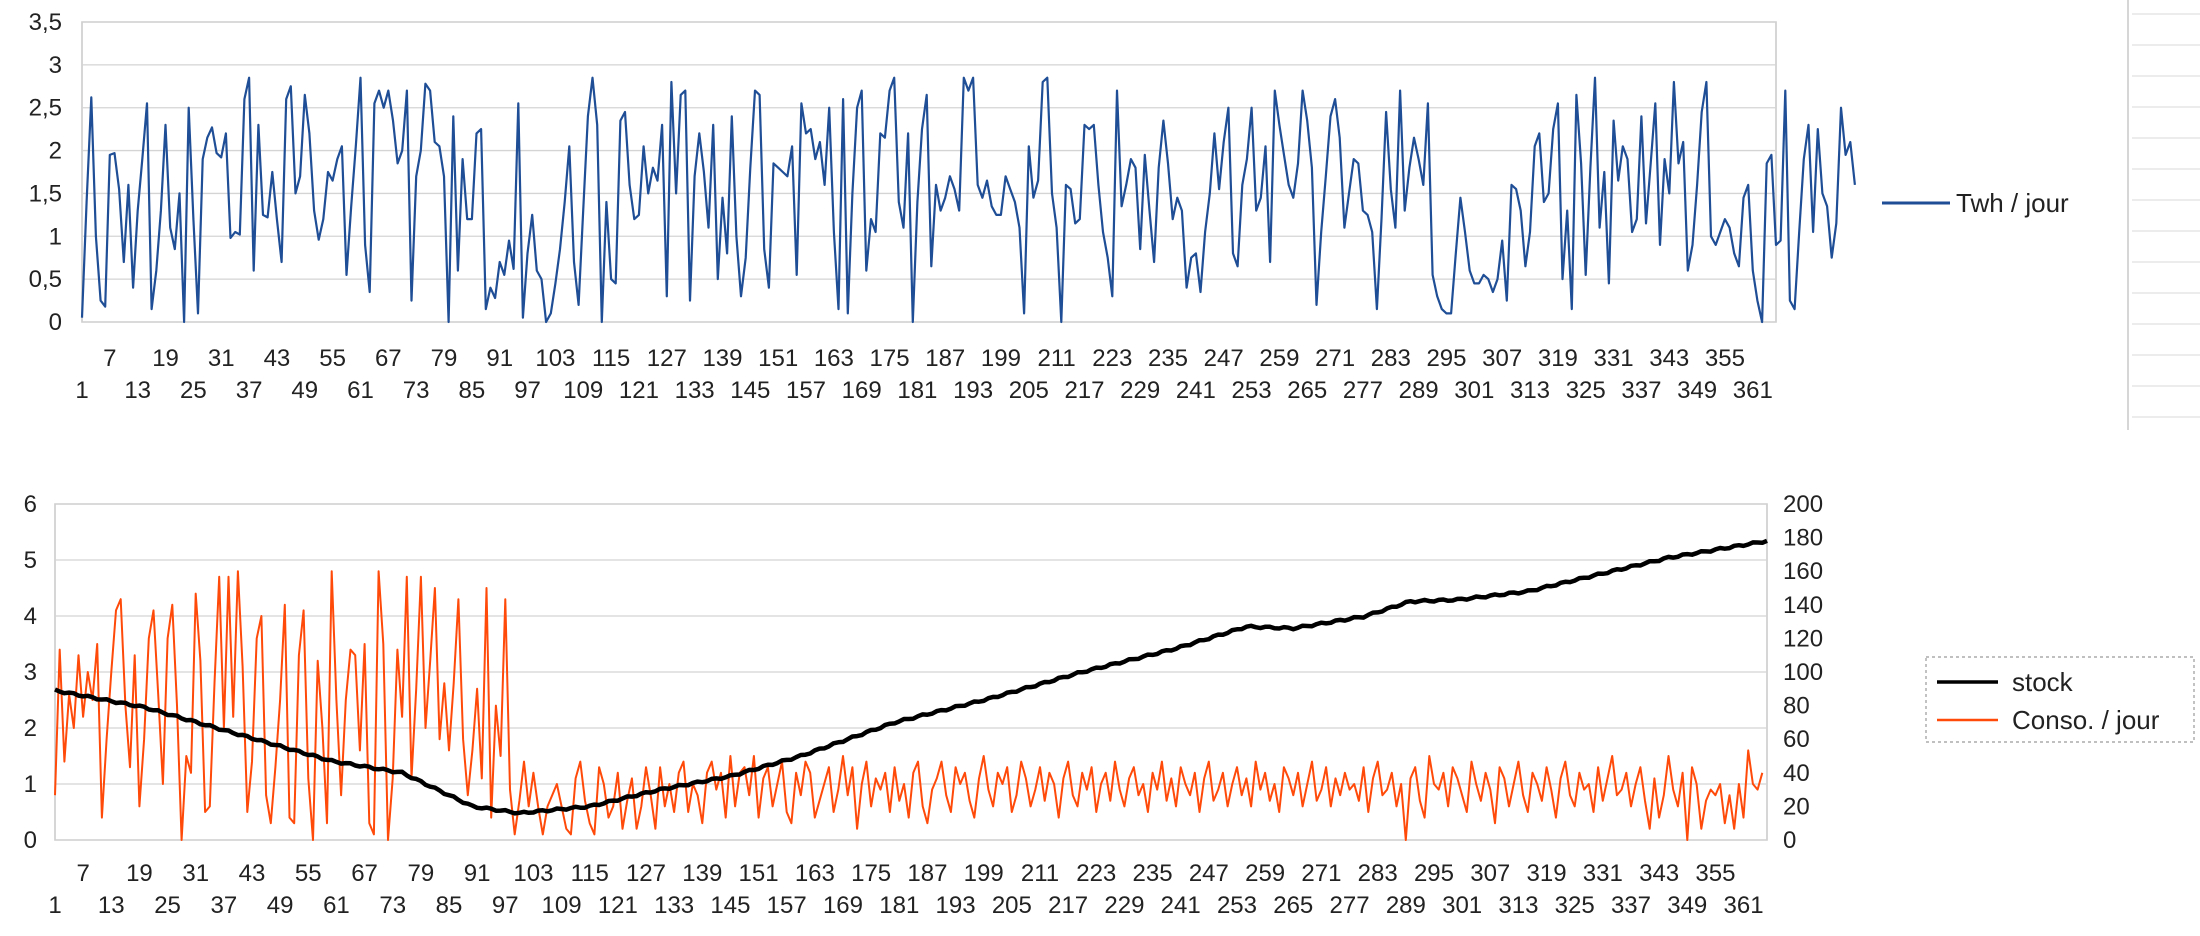  I want to click on x-tick-label: 361, so click(1753, 390).